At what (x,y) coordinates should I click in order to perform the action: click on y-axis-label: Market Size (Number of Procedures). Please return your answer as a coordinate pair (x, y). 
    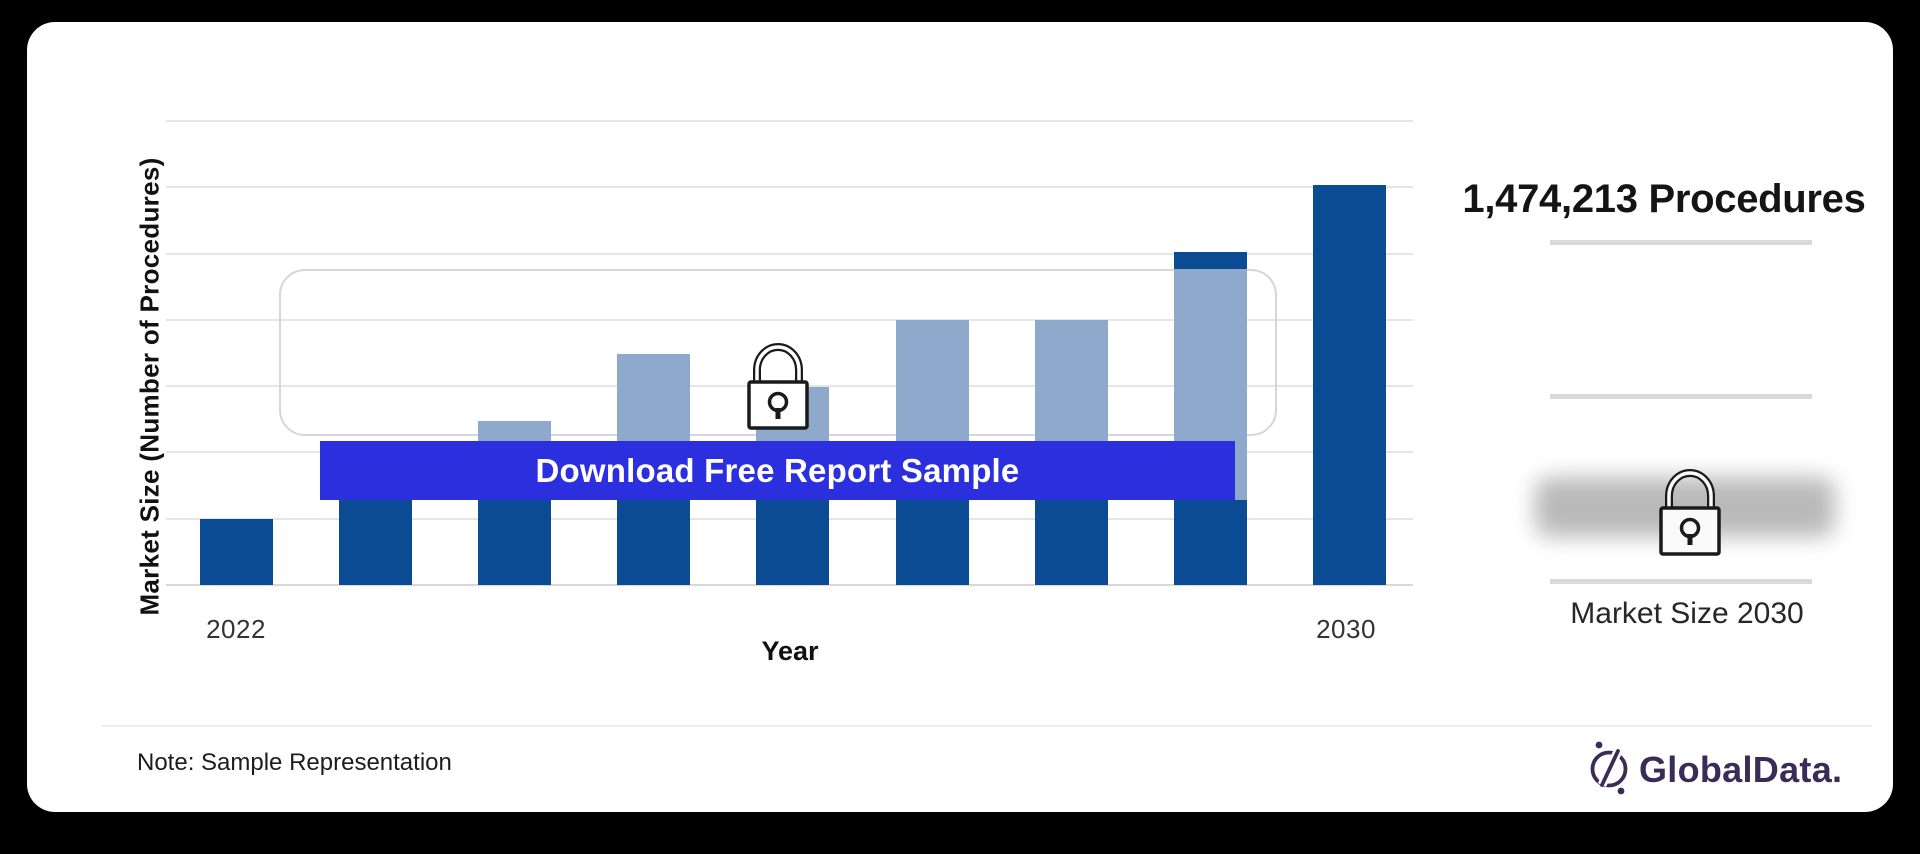
    Looking at the image, I should click on (149, 386).